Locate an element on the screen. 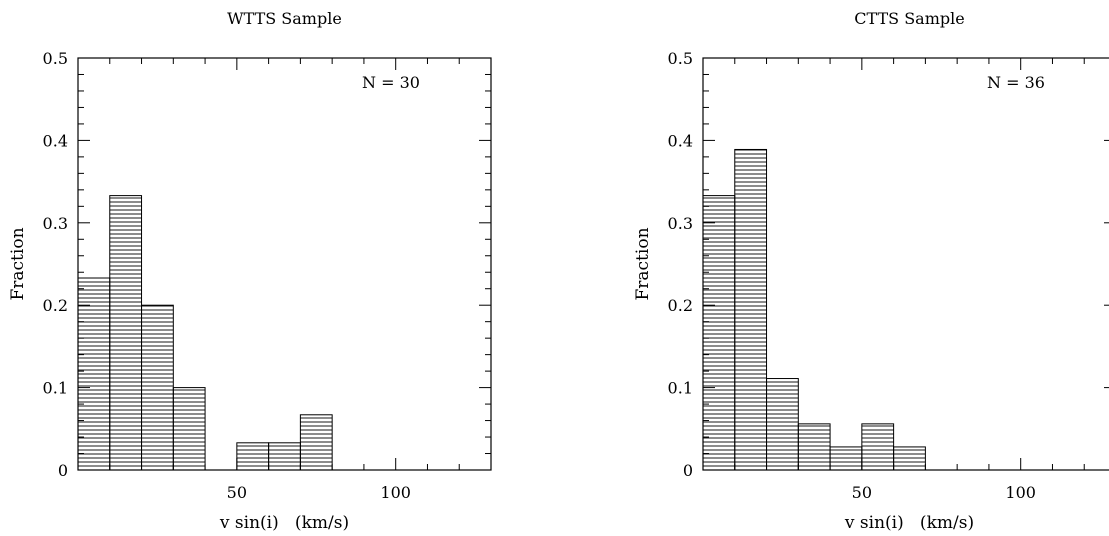 This screenshot has width=1109, height=536. chart-1-y-axis-label: Fraction is located at coordinates (18, 263).